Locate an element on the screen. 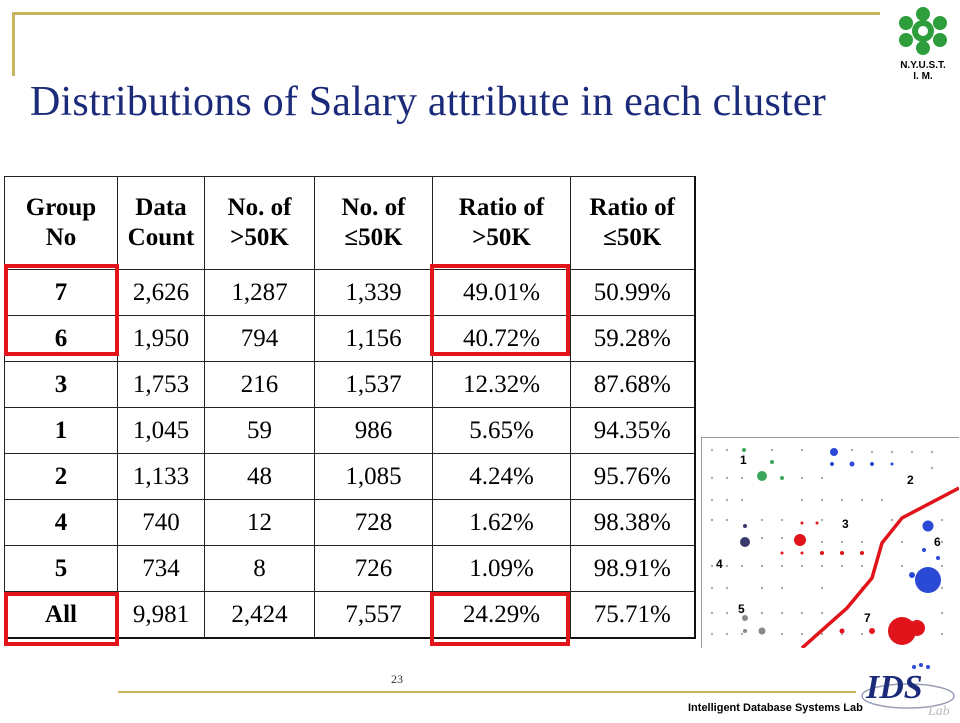 This screenshot has height=723, width=960. cell-over: 48 is located at coordinates (259, 476).